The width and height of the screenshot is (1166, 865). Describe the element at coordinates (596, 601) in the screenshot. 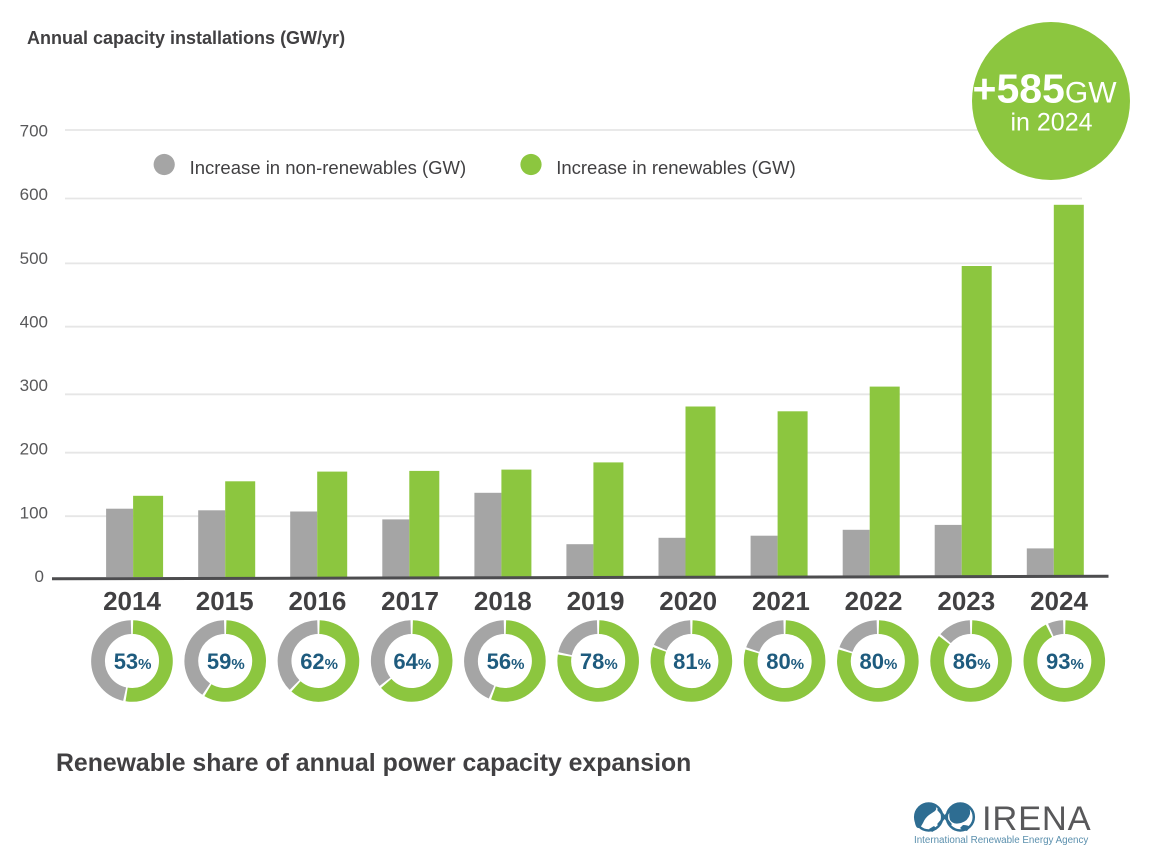

I see `svg-text: 2019` at that location.